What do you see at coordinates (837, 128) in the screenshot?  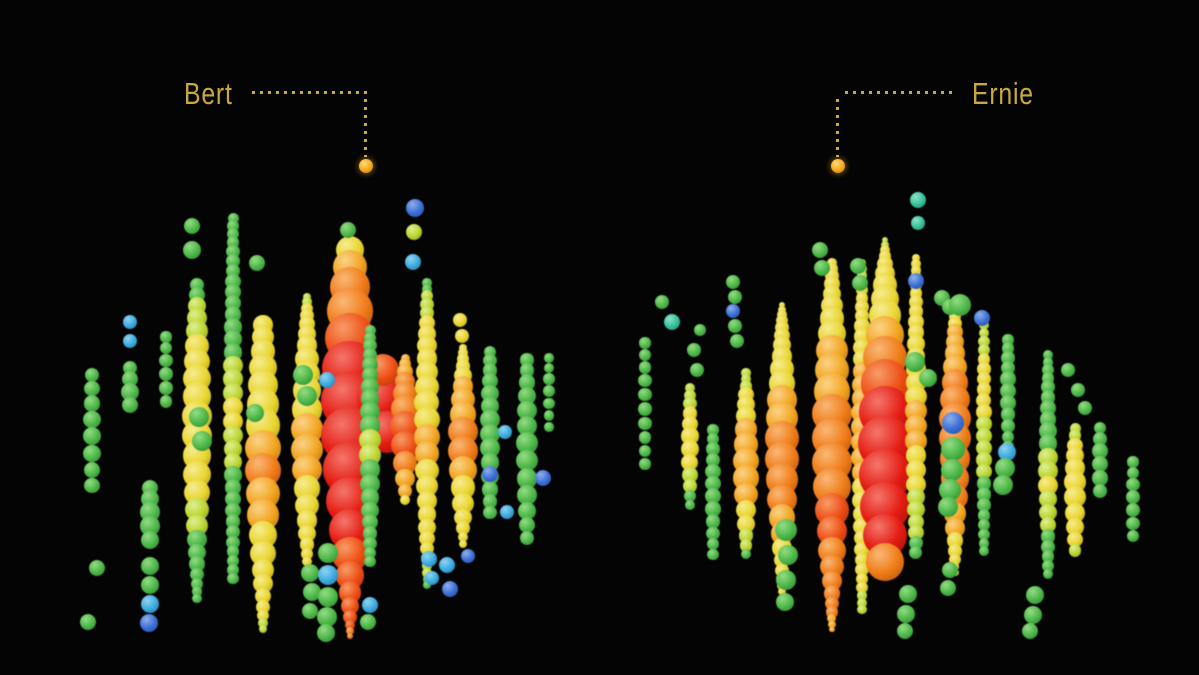 I see `leader-line-vertical-ernie` at bounding box center [837, 128].